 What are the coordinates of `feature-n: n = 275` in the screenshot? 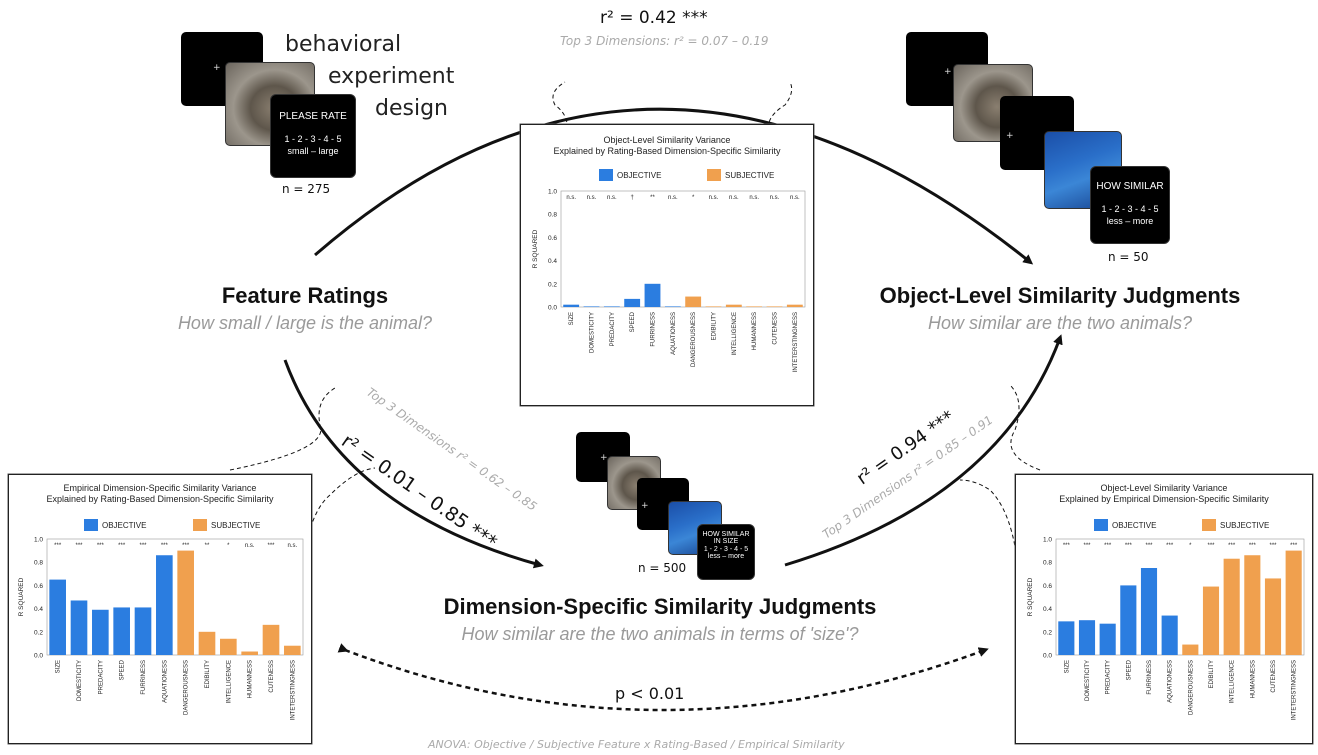 It's located at (306, 189).